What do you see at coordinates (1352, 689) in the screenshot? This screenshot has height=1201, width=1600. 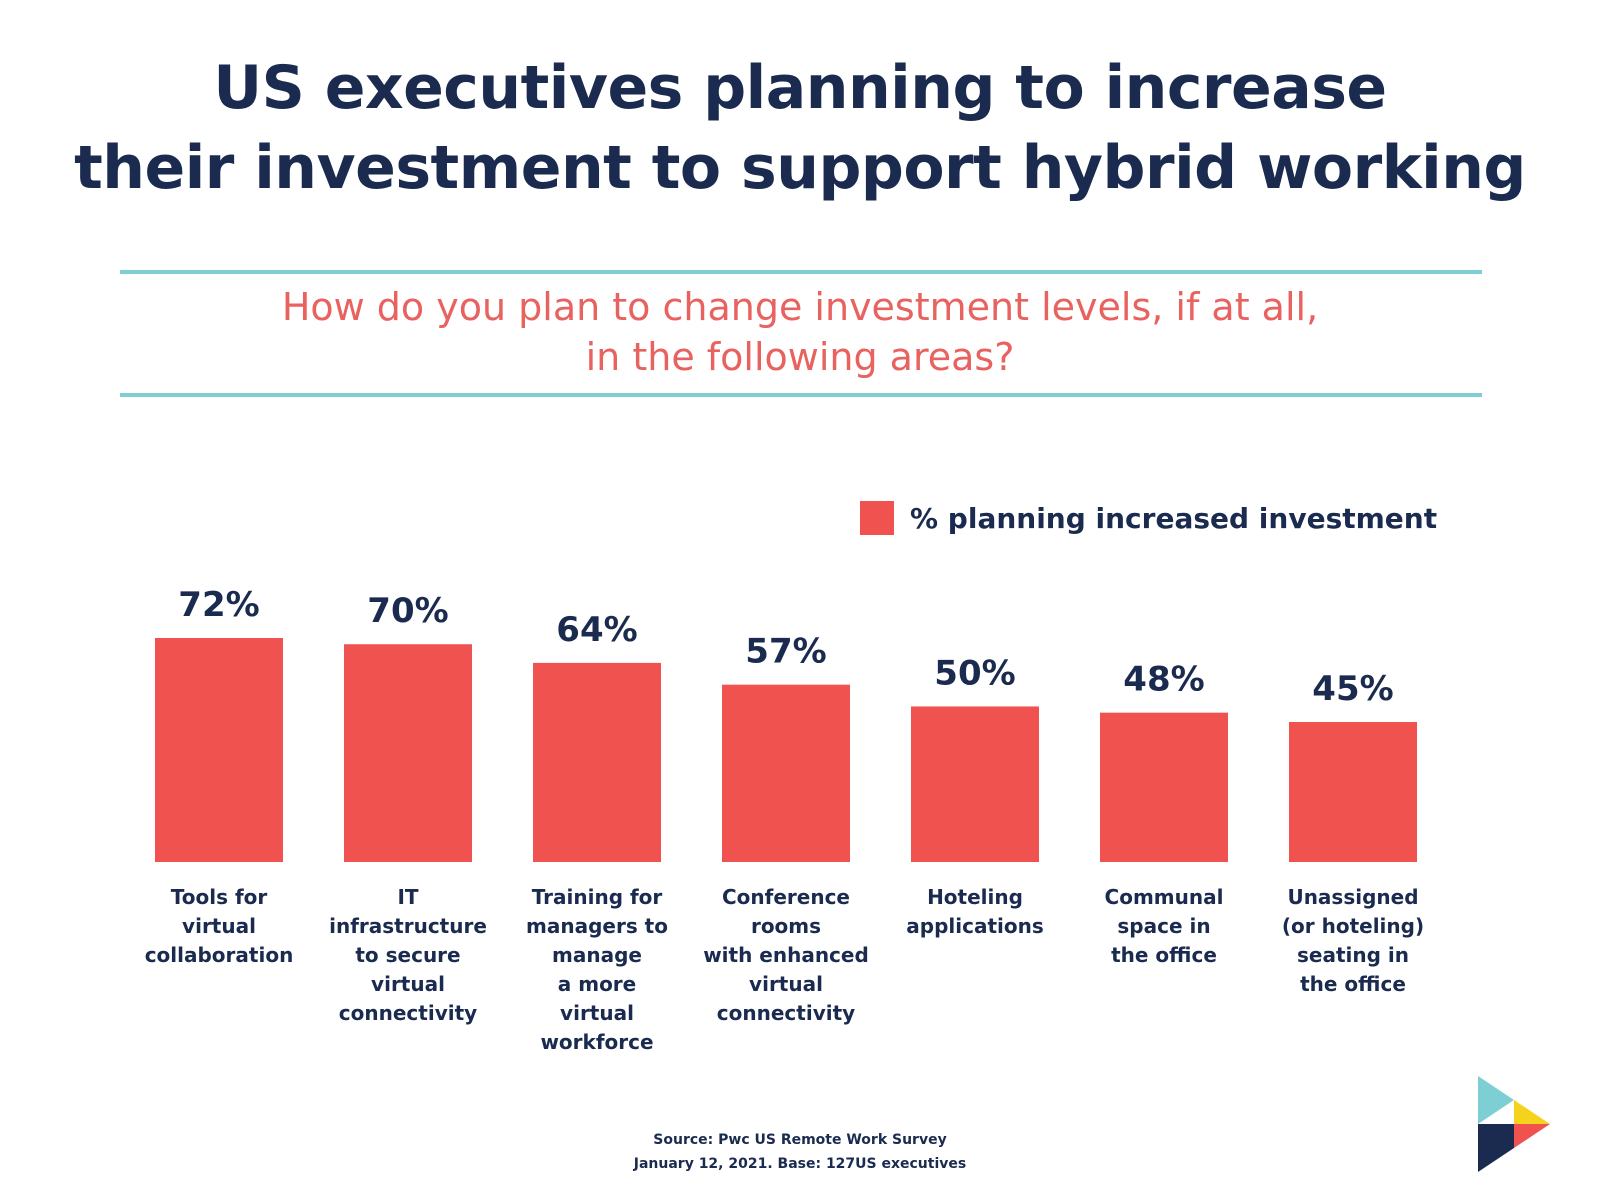 I see `value-label-7: 45%` at bounding box center [1352, 689].